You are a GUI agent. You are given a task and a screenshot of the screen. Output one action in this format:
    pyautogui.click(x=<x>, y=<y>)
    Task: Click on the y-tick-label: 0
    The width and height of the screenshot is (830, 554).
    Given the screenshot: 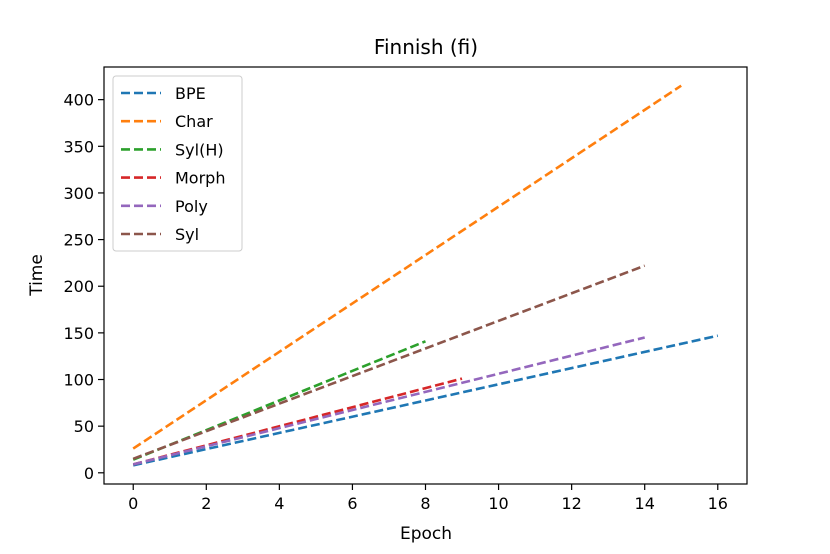 What is the action you would take?
    pyautogui.click(x=89, y=473)
    